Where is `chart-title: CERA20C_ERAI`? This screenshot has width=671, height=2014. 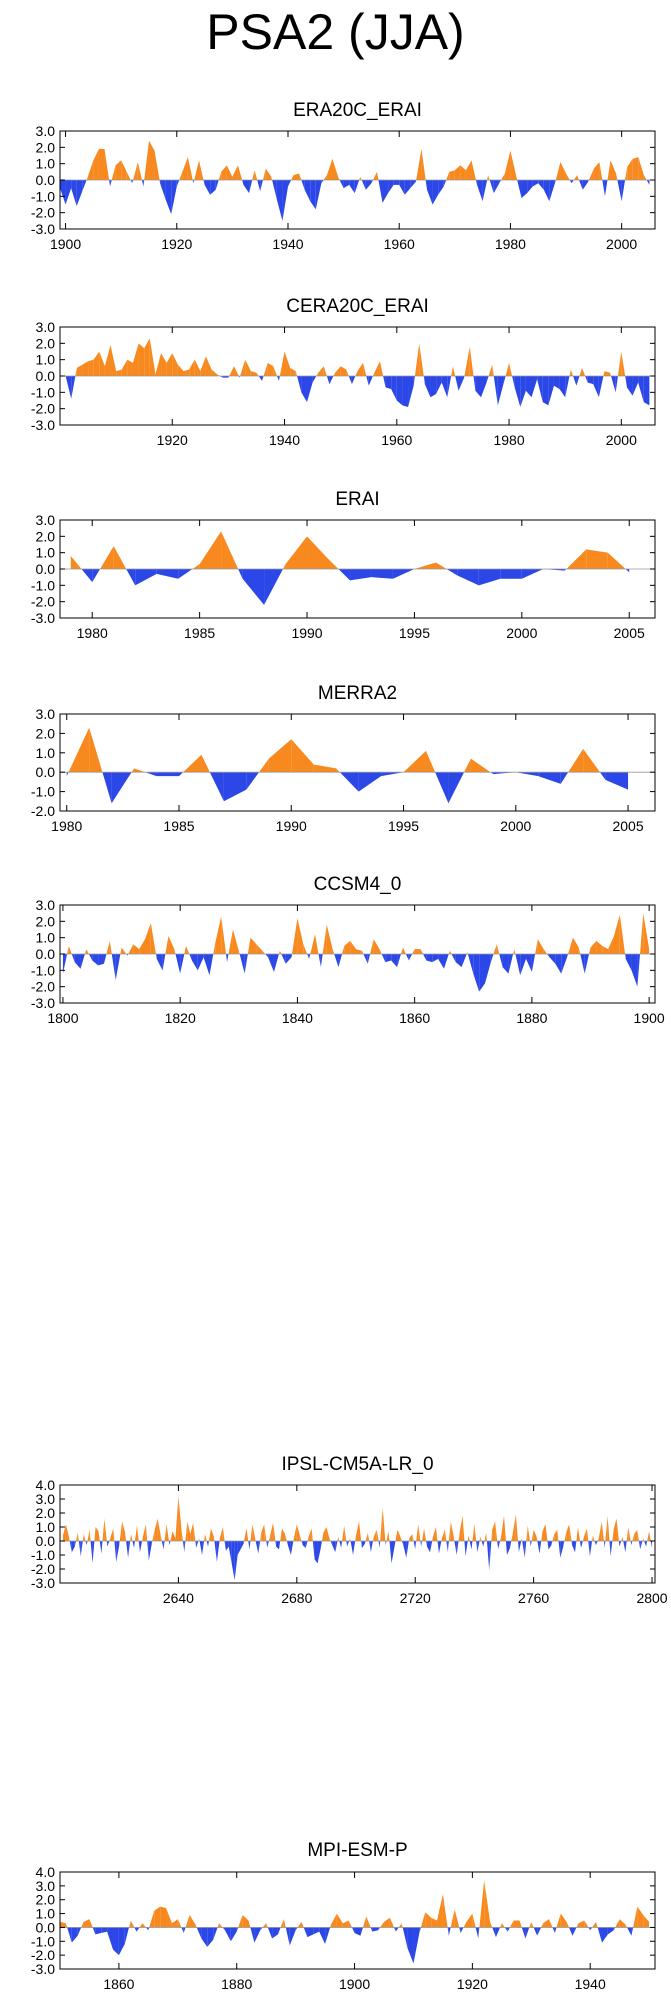
chart-title: CERA20C_ERAI is located at coordinates (357, 306).